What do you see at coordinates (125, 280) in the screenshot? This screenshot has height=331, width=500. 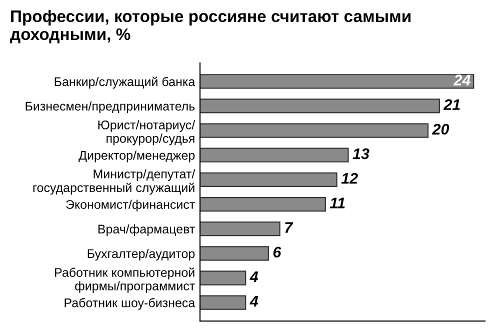 I see `y-tick-label: Работник компьютерной фирмы/программист` at bounding box center [125, 280].